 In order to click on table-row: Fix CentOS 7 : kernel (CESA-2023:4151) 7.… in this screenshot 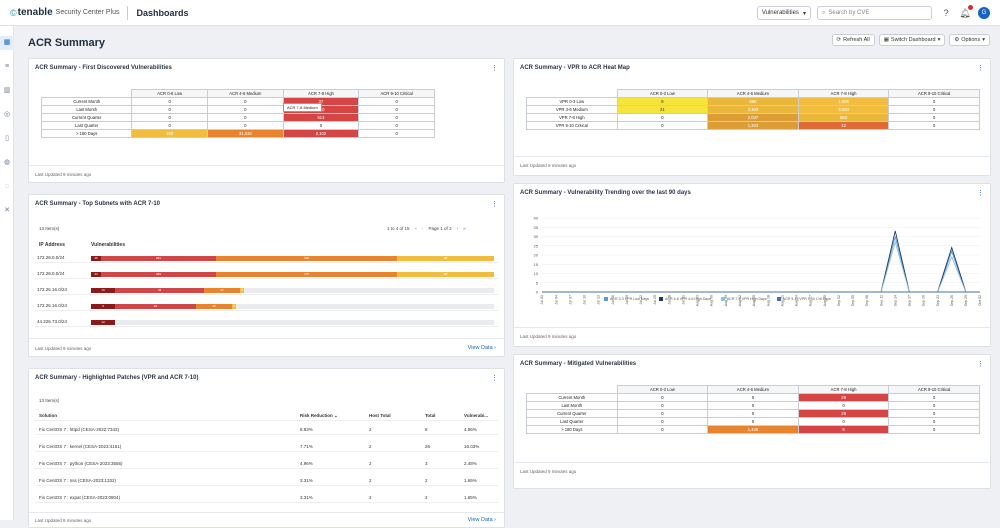, I will do `click(266, 446)`.